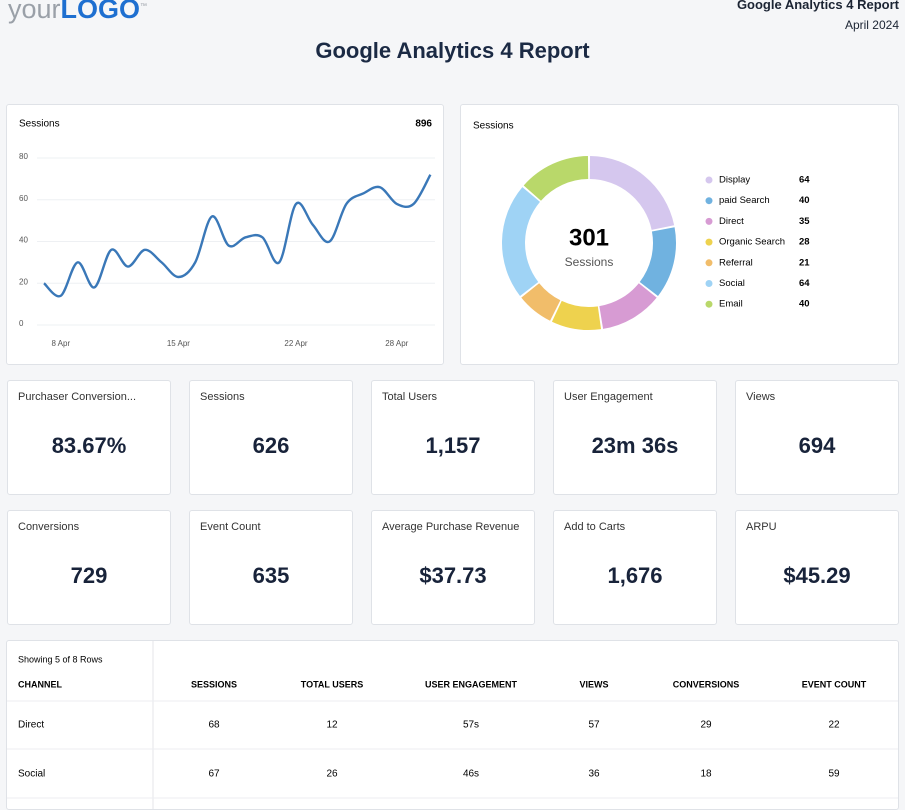 This screenshot has width=905, height=810. Describe the element at coordinates (732, 283) in the screenshot. I see `legend-label: Social` at that location.